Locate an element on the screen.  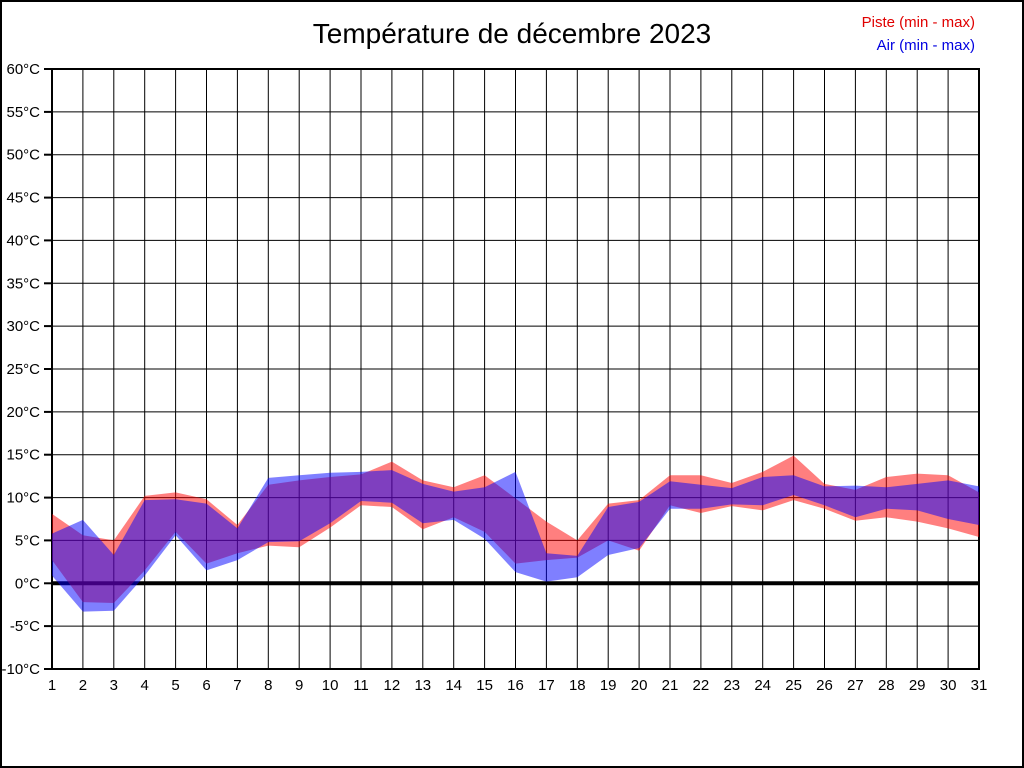
x-tick-label: 30 is located at coordinates (948, 685).